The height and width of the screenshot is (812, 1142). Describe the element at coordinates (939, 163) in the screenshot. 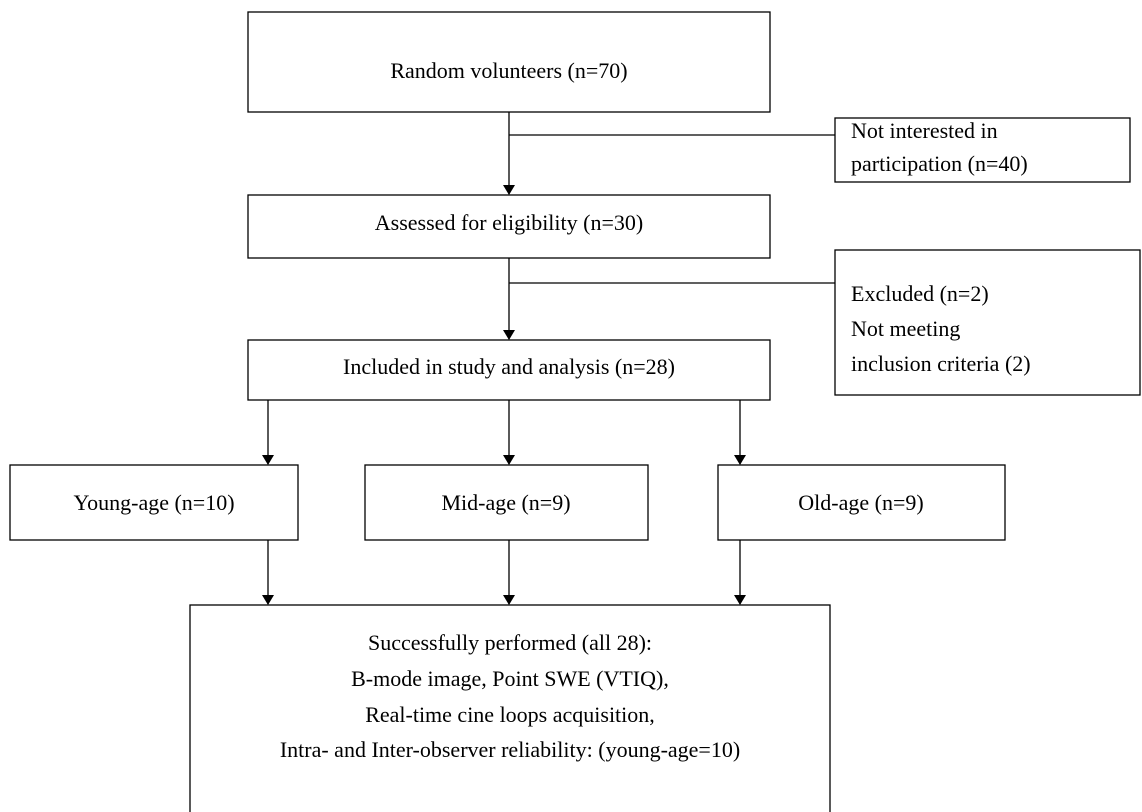

I see `box-text: participation (n=40)` at that location.